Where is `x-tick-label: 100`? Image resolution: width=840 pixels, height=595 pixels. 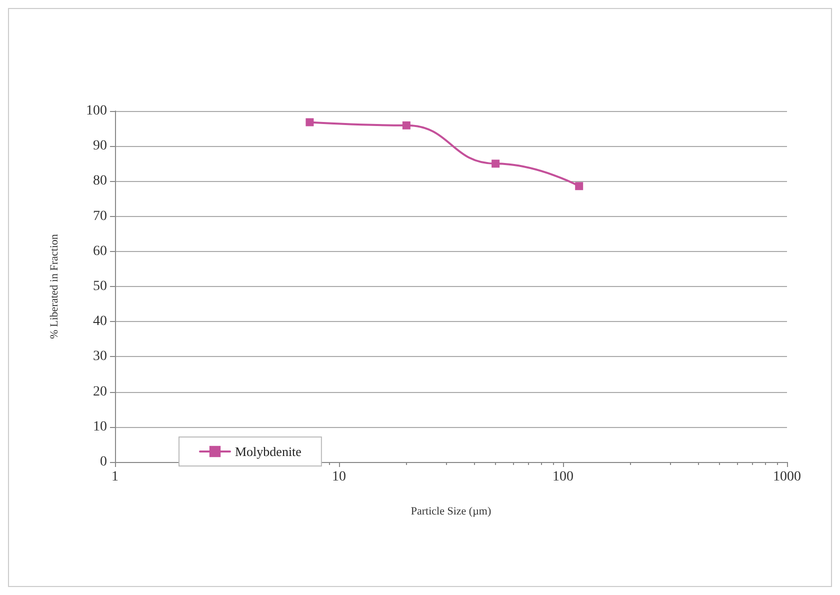 x-tick-label: 100 is located at coordinates (563, 477).